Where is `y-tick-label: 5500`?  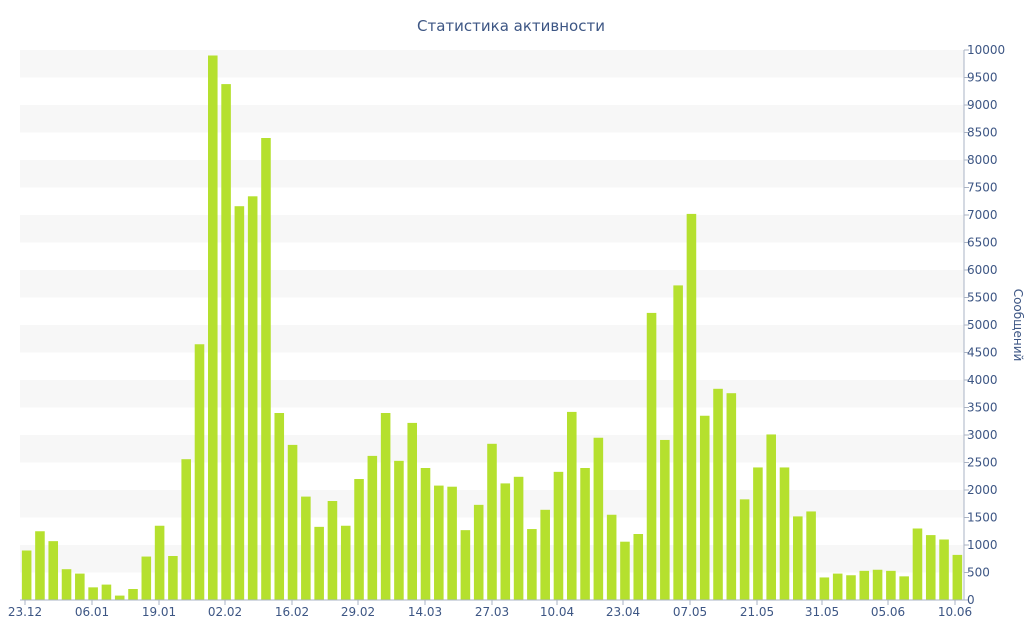
y-tick-label: 5500 is located at coordinates (982, 298).